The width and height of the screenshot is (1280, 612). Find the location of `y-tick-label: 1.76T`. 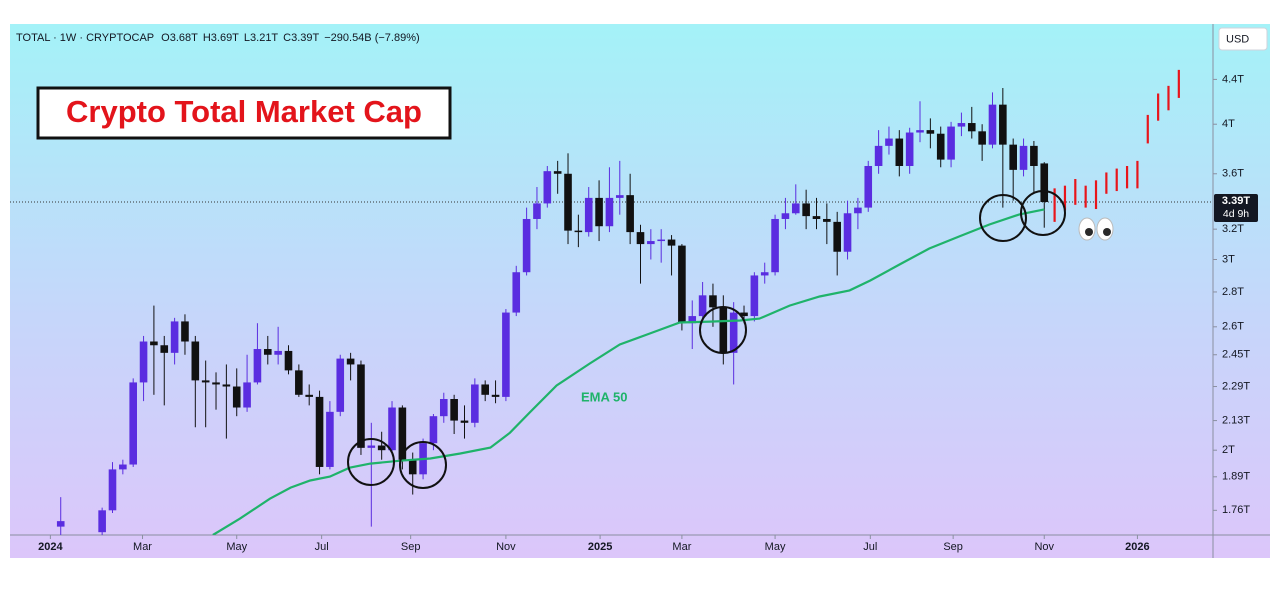

y-tick-label: 1.76T is located at coordinates (1236, 510).